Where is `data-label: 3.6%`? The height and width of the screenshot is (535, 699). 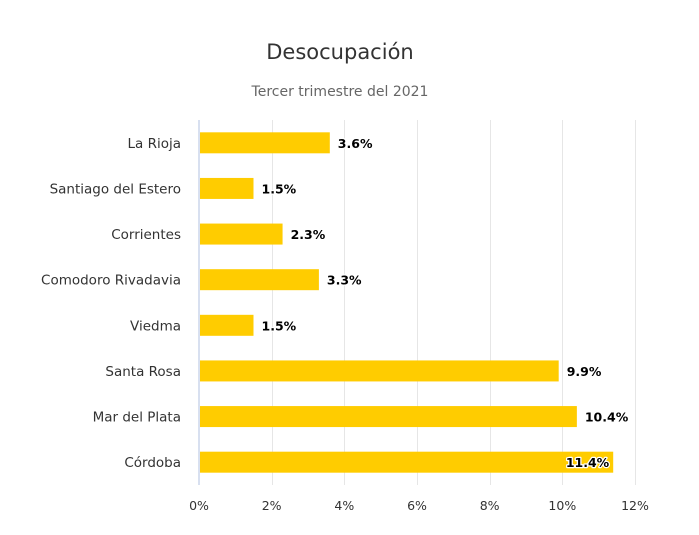 data-label: 3.6% is located at coordinates (355, 143).